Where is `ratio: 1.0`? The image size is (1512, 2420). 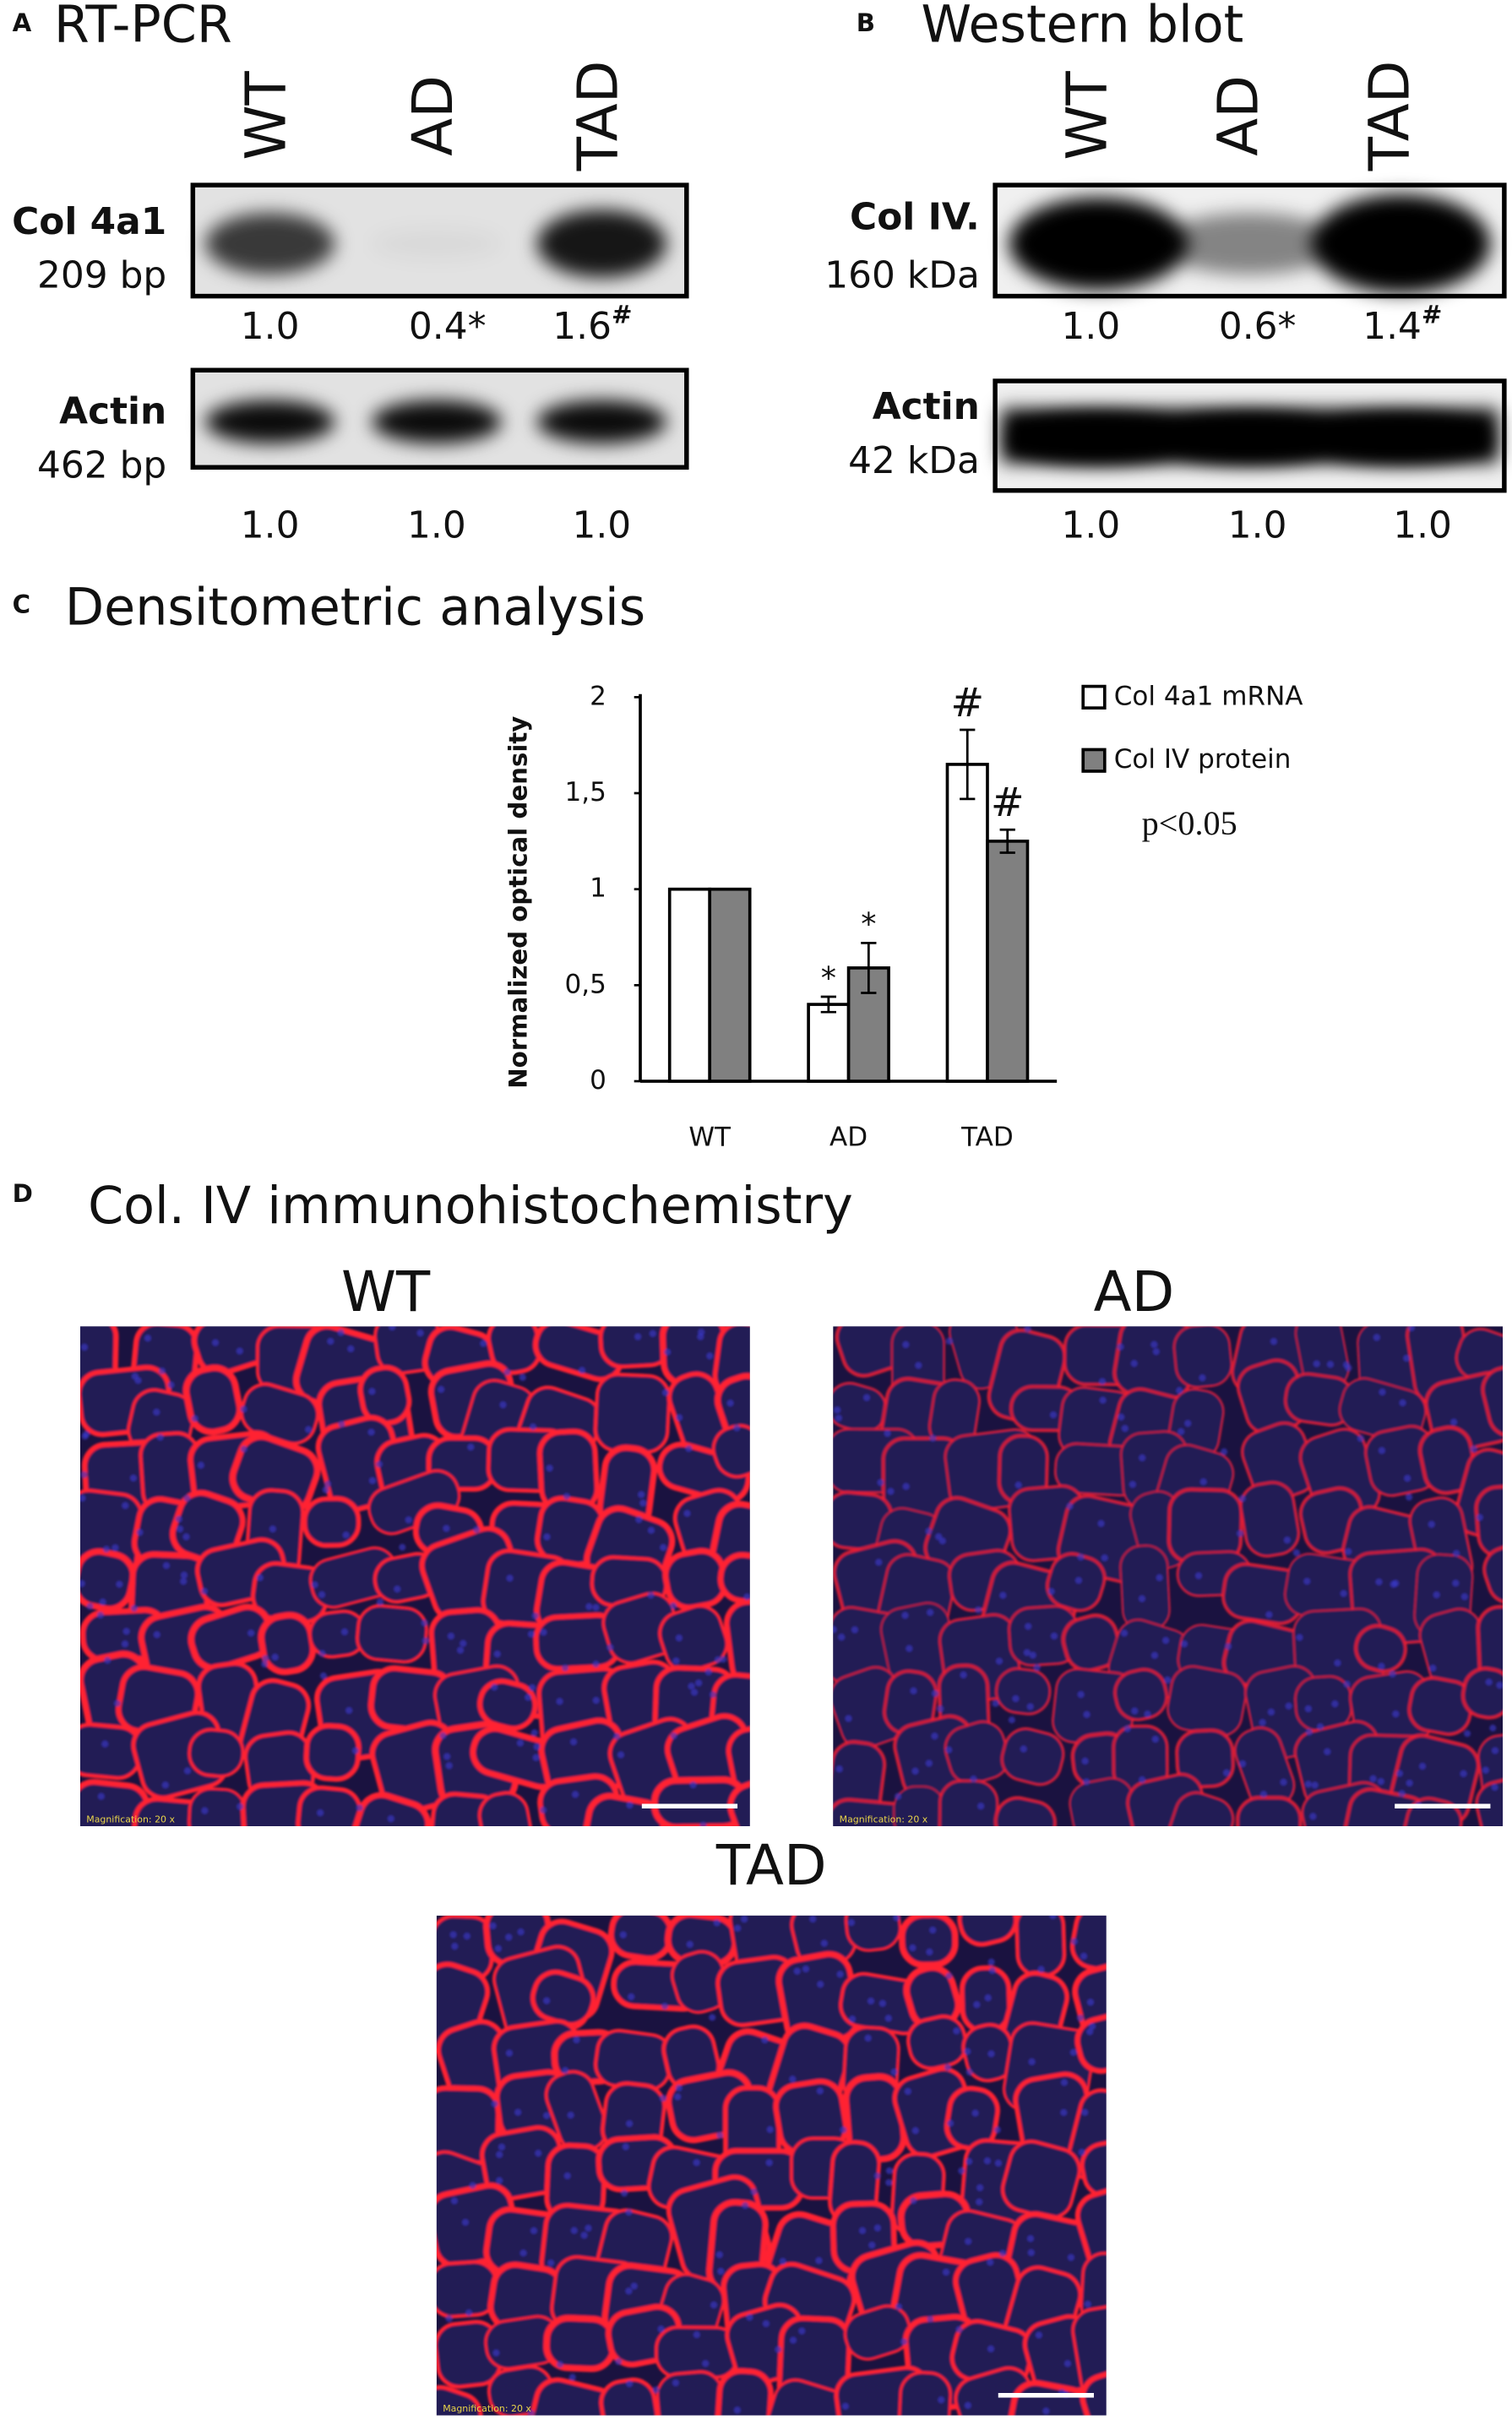
ratio: 1.0 is located at coordinates (271, 326).